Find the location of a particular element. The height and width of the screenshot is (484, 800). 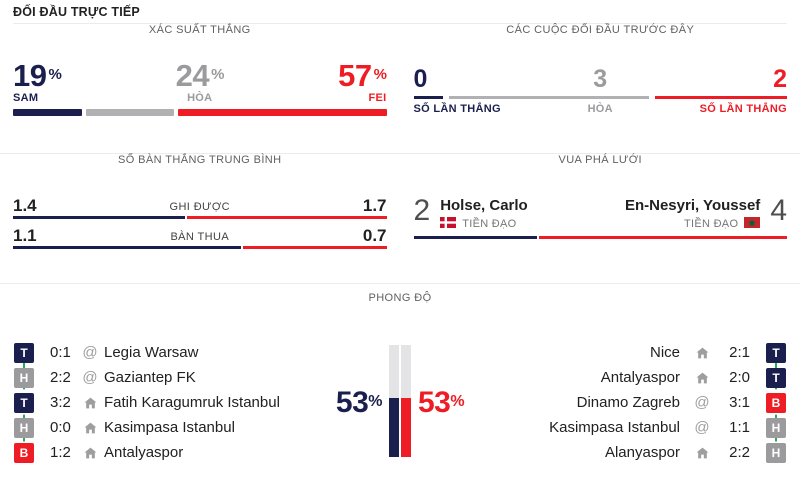

goals-scored-row: 1.4 GHI ĐƯỢC 1.7 is located at coordinates (200, 205).